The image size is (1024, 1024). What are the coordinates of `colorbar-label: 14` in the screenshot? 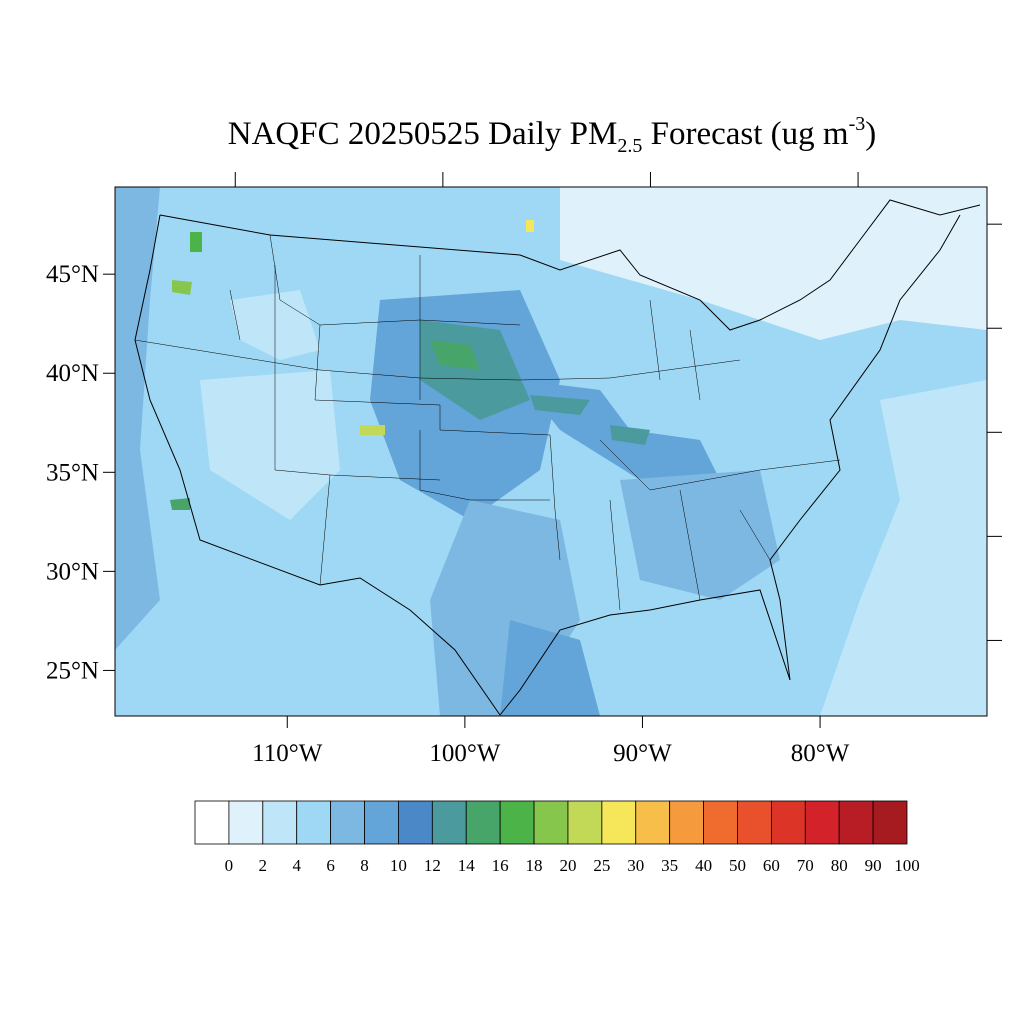 It's located at (467, 865).